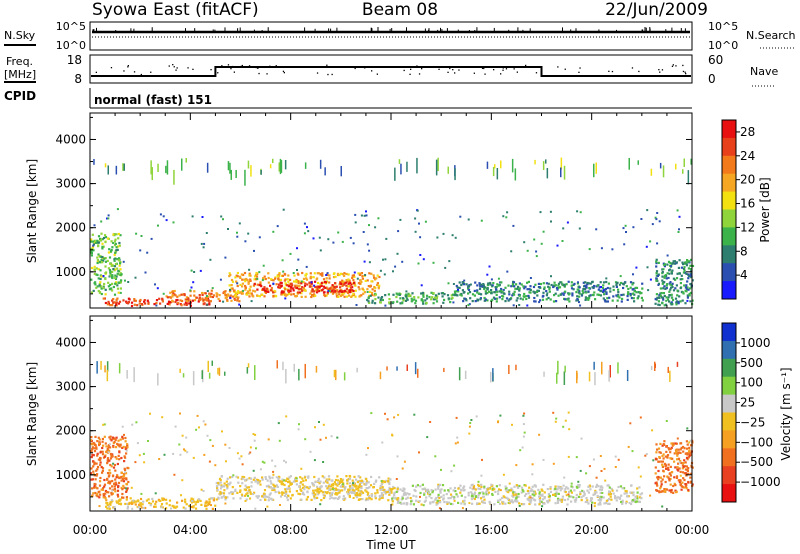 This screenshot has height=554, width=800. What do you see at coordinates (692, 530) in the screenshot?
I see `xtick-label-6: 00:00` at bounding box center [692, 530].